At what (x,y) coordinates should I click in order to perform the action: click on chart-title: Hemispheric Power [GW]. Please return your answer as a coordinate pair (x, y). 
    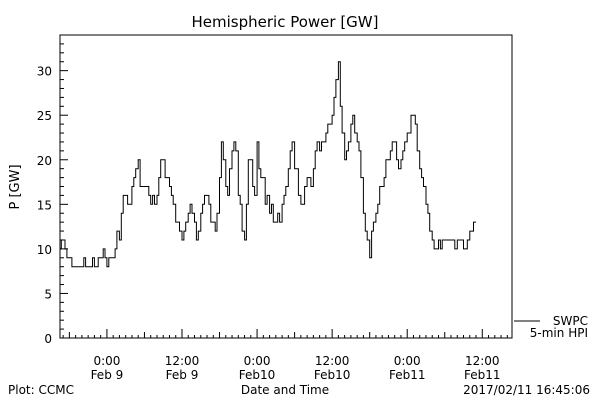
    Looking at the image, I should click on (285, 22).